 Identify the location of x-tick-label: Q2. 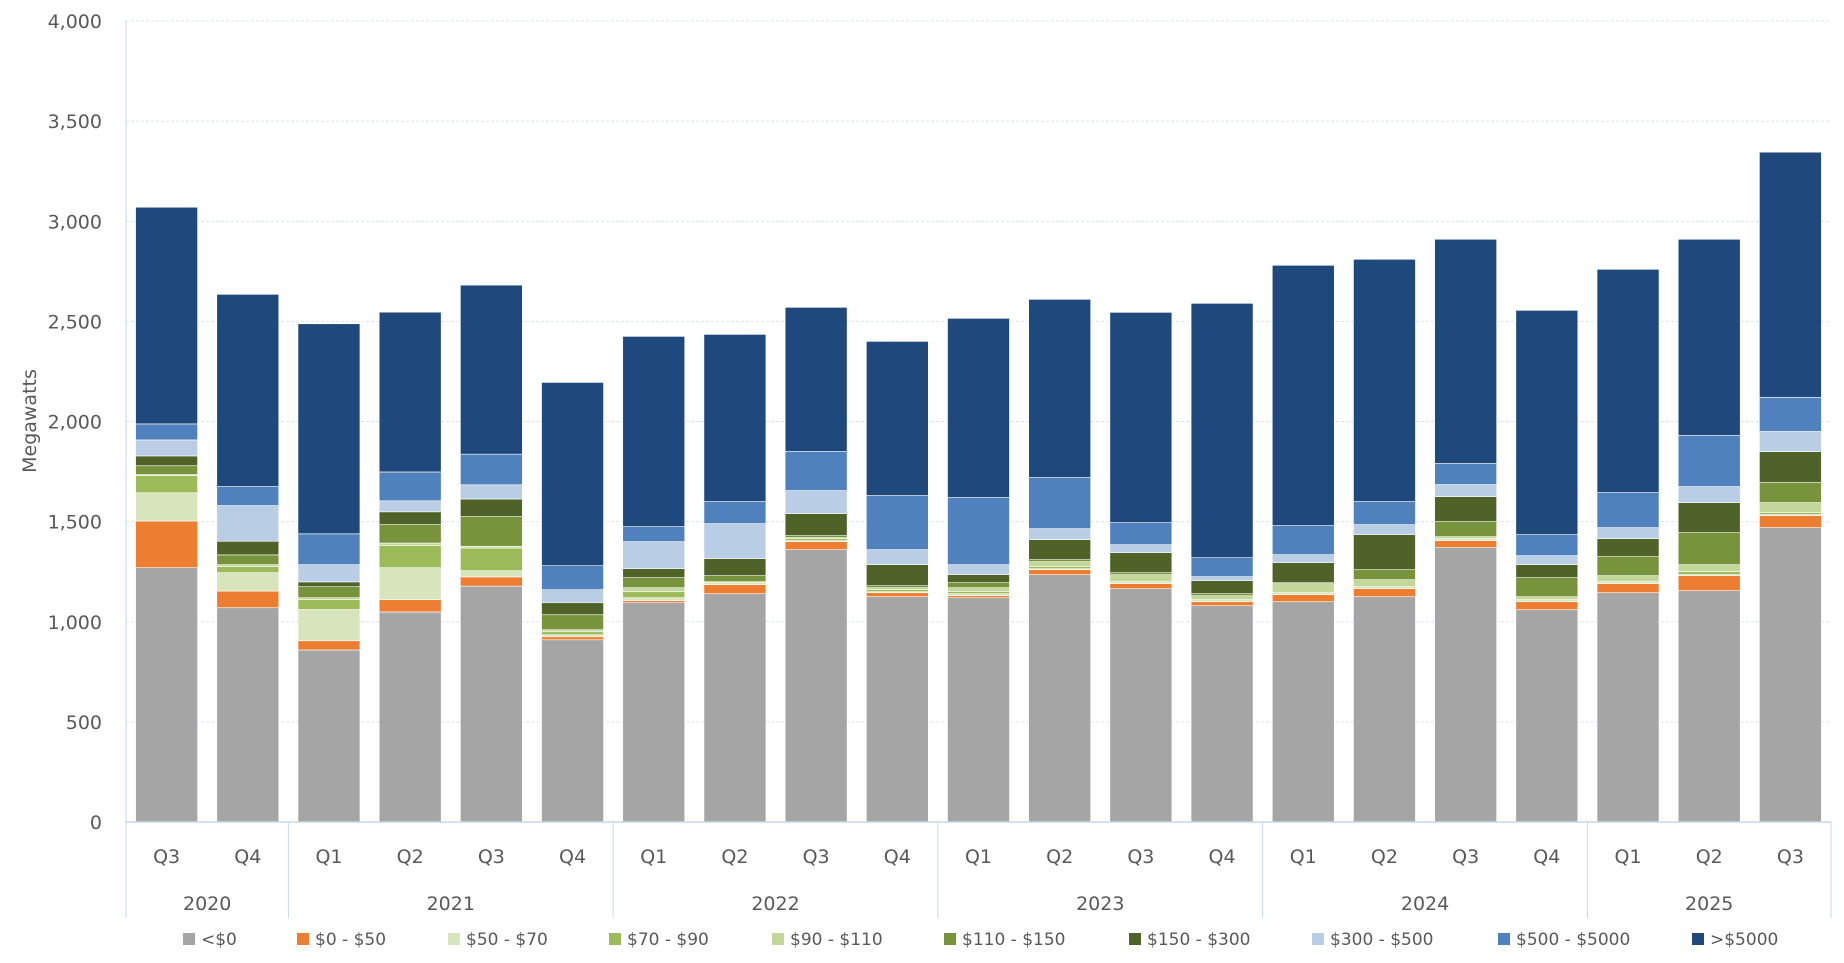
(1059, 857).